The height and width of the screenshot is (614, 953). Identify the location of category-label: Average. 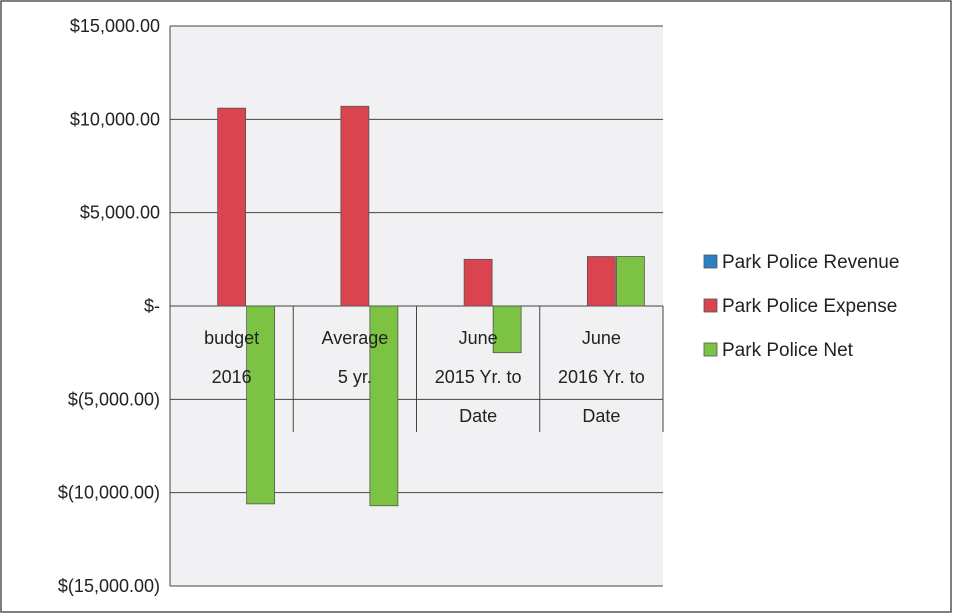
(355, 338).